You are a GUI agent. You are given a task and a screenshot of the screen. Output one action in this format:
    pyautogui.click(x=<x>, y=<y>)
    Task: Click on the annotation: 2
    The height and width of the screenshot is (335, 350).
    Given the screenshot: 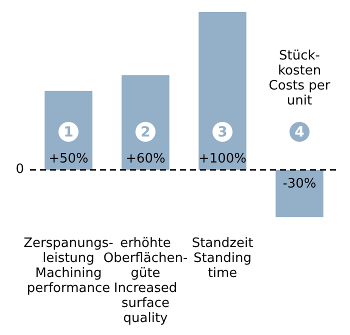 What is the action you would take?
    pyautogui.click(x=145, y=132)
    